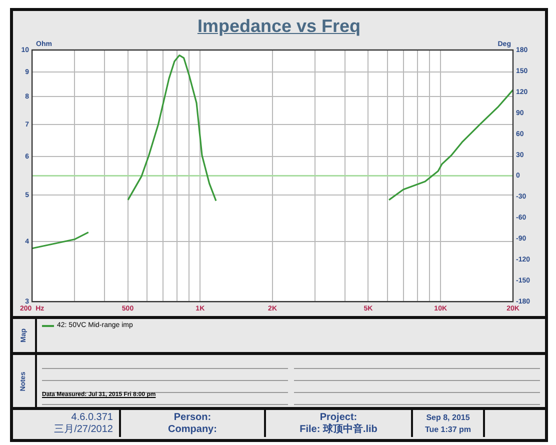 The width and height of the screenshot is (556, 445). Describe the element at coordinates (193, 418) in the screenshot. I see `text: Person:` at that location.